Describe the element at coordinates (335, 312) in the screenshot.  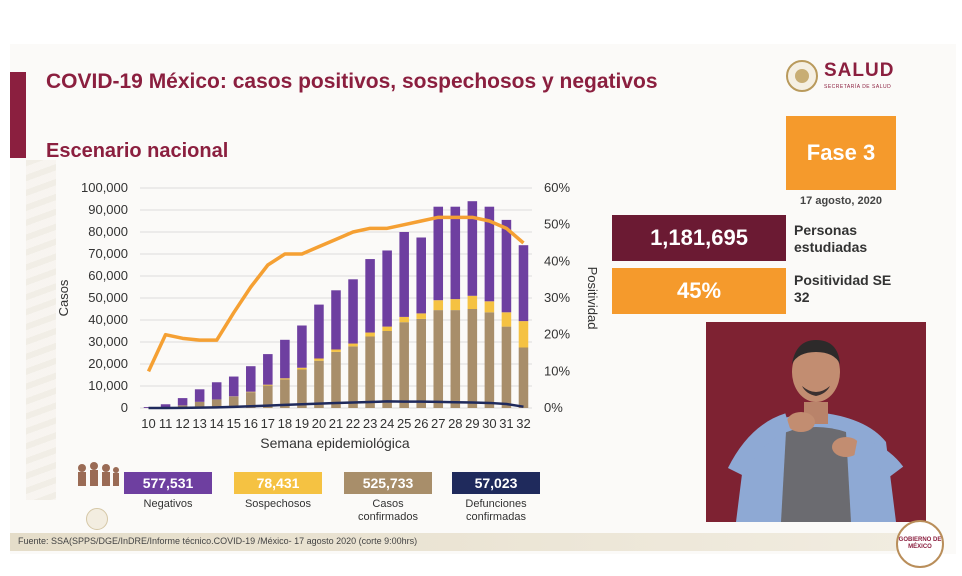
I see `chart-lines` at that location.